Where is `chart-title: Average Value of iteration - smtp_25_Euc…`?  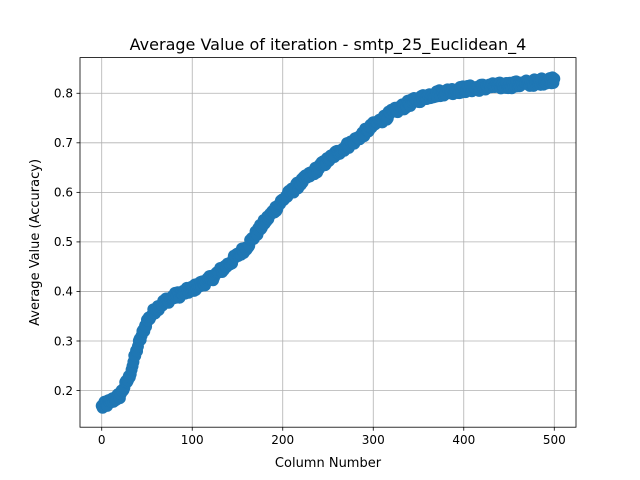 chart-title: Average Value of iteration - smtp_25_Euc… is located at coordinates (328, 45).